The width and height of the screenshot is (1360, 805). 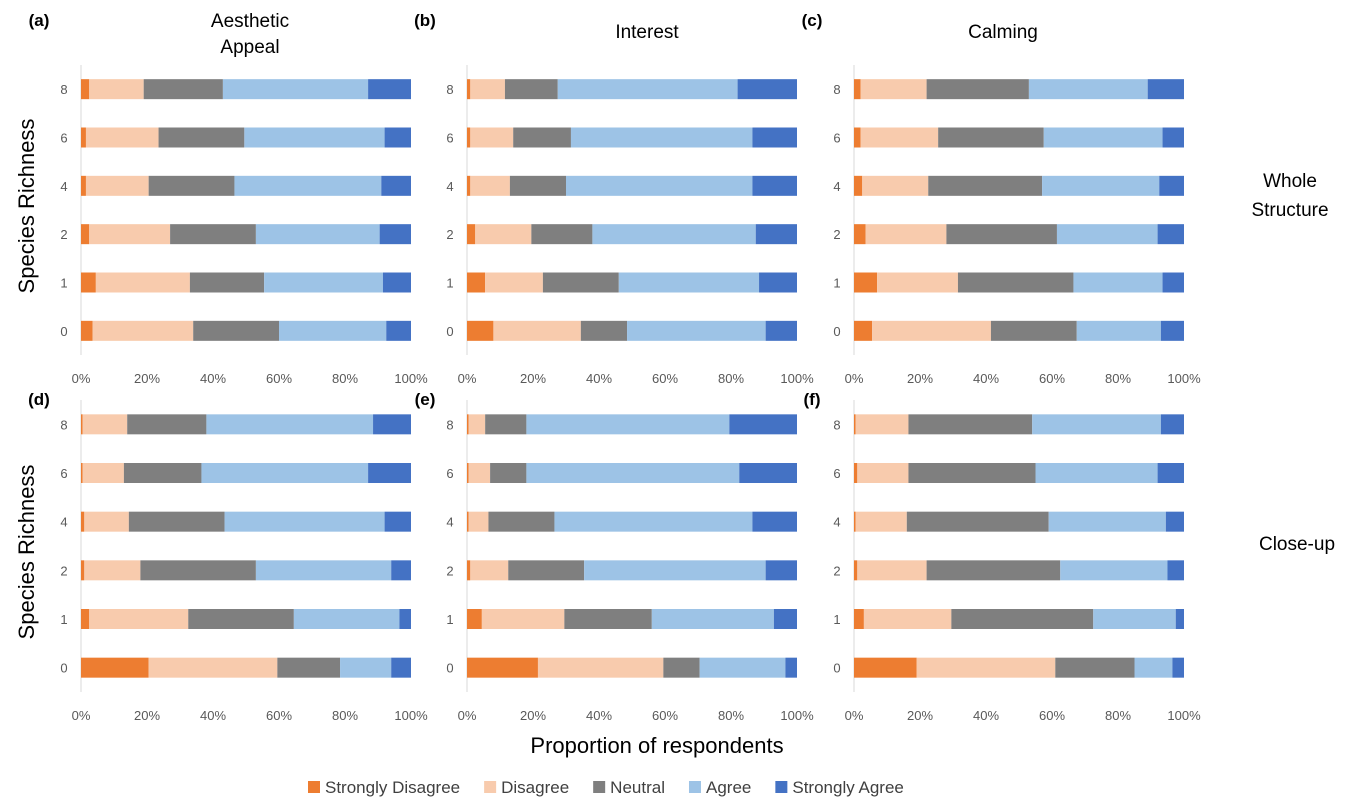 I want to click on panel-label: (d), so click(x=39, y=399).